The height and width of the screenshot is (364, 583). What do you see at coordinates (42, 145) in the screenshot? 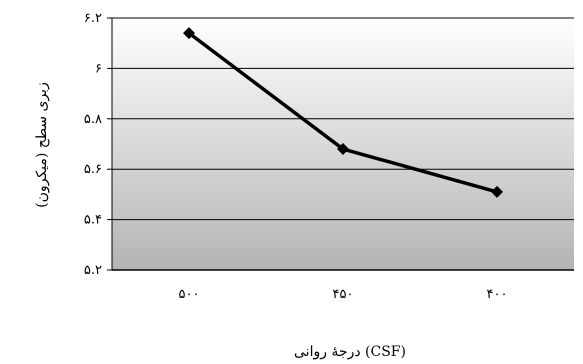
I see `y-axis-title: زبری سطح (میکرون)` at bounding box center [42, 145].